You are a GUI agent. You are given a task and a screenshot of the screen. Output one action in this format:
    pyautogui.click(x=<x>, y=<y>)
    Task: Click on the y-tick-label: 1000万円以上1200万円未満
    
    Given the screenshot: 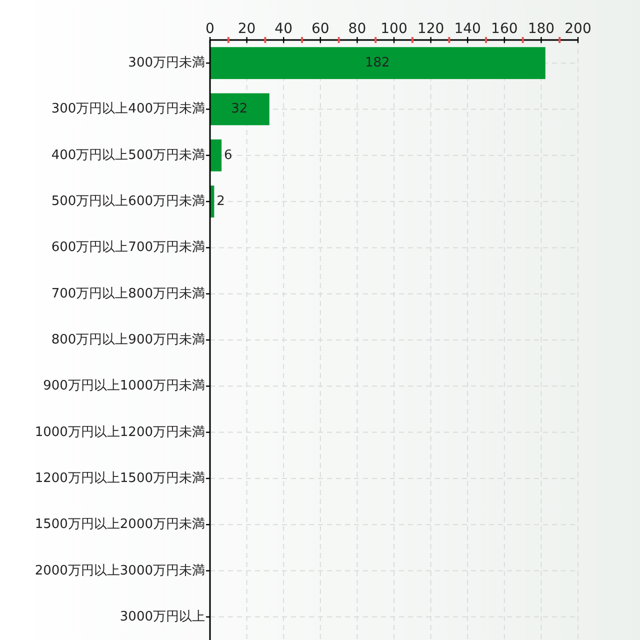 What is the action you would take?
    pyautogui.click(x=119, y=432)
    